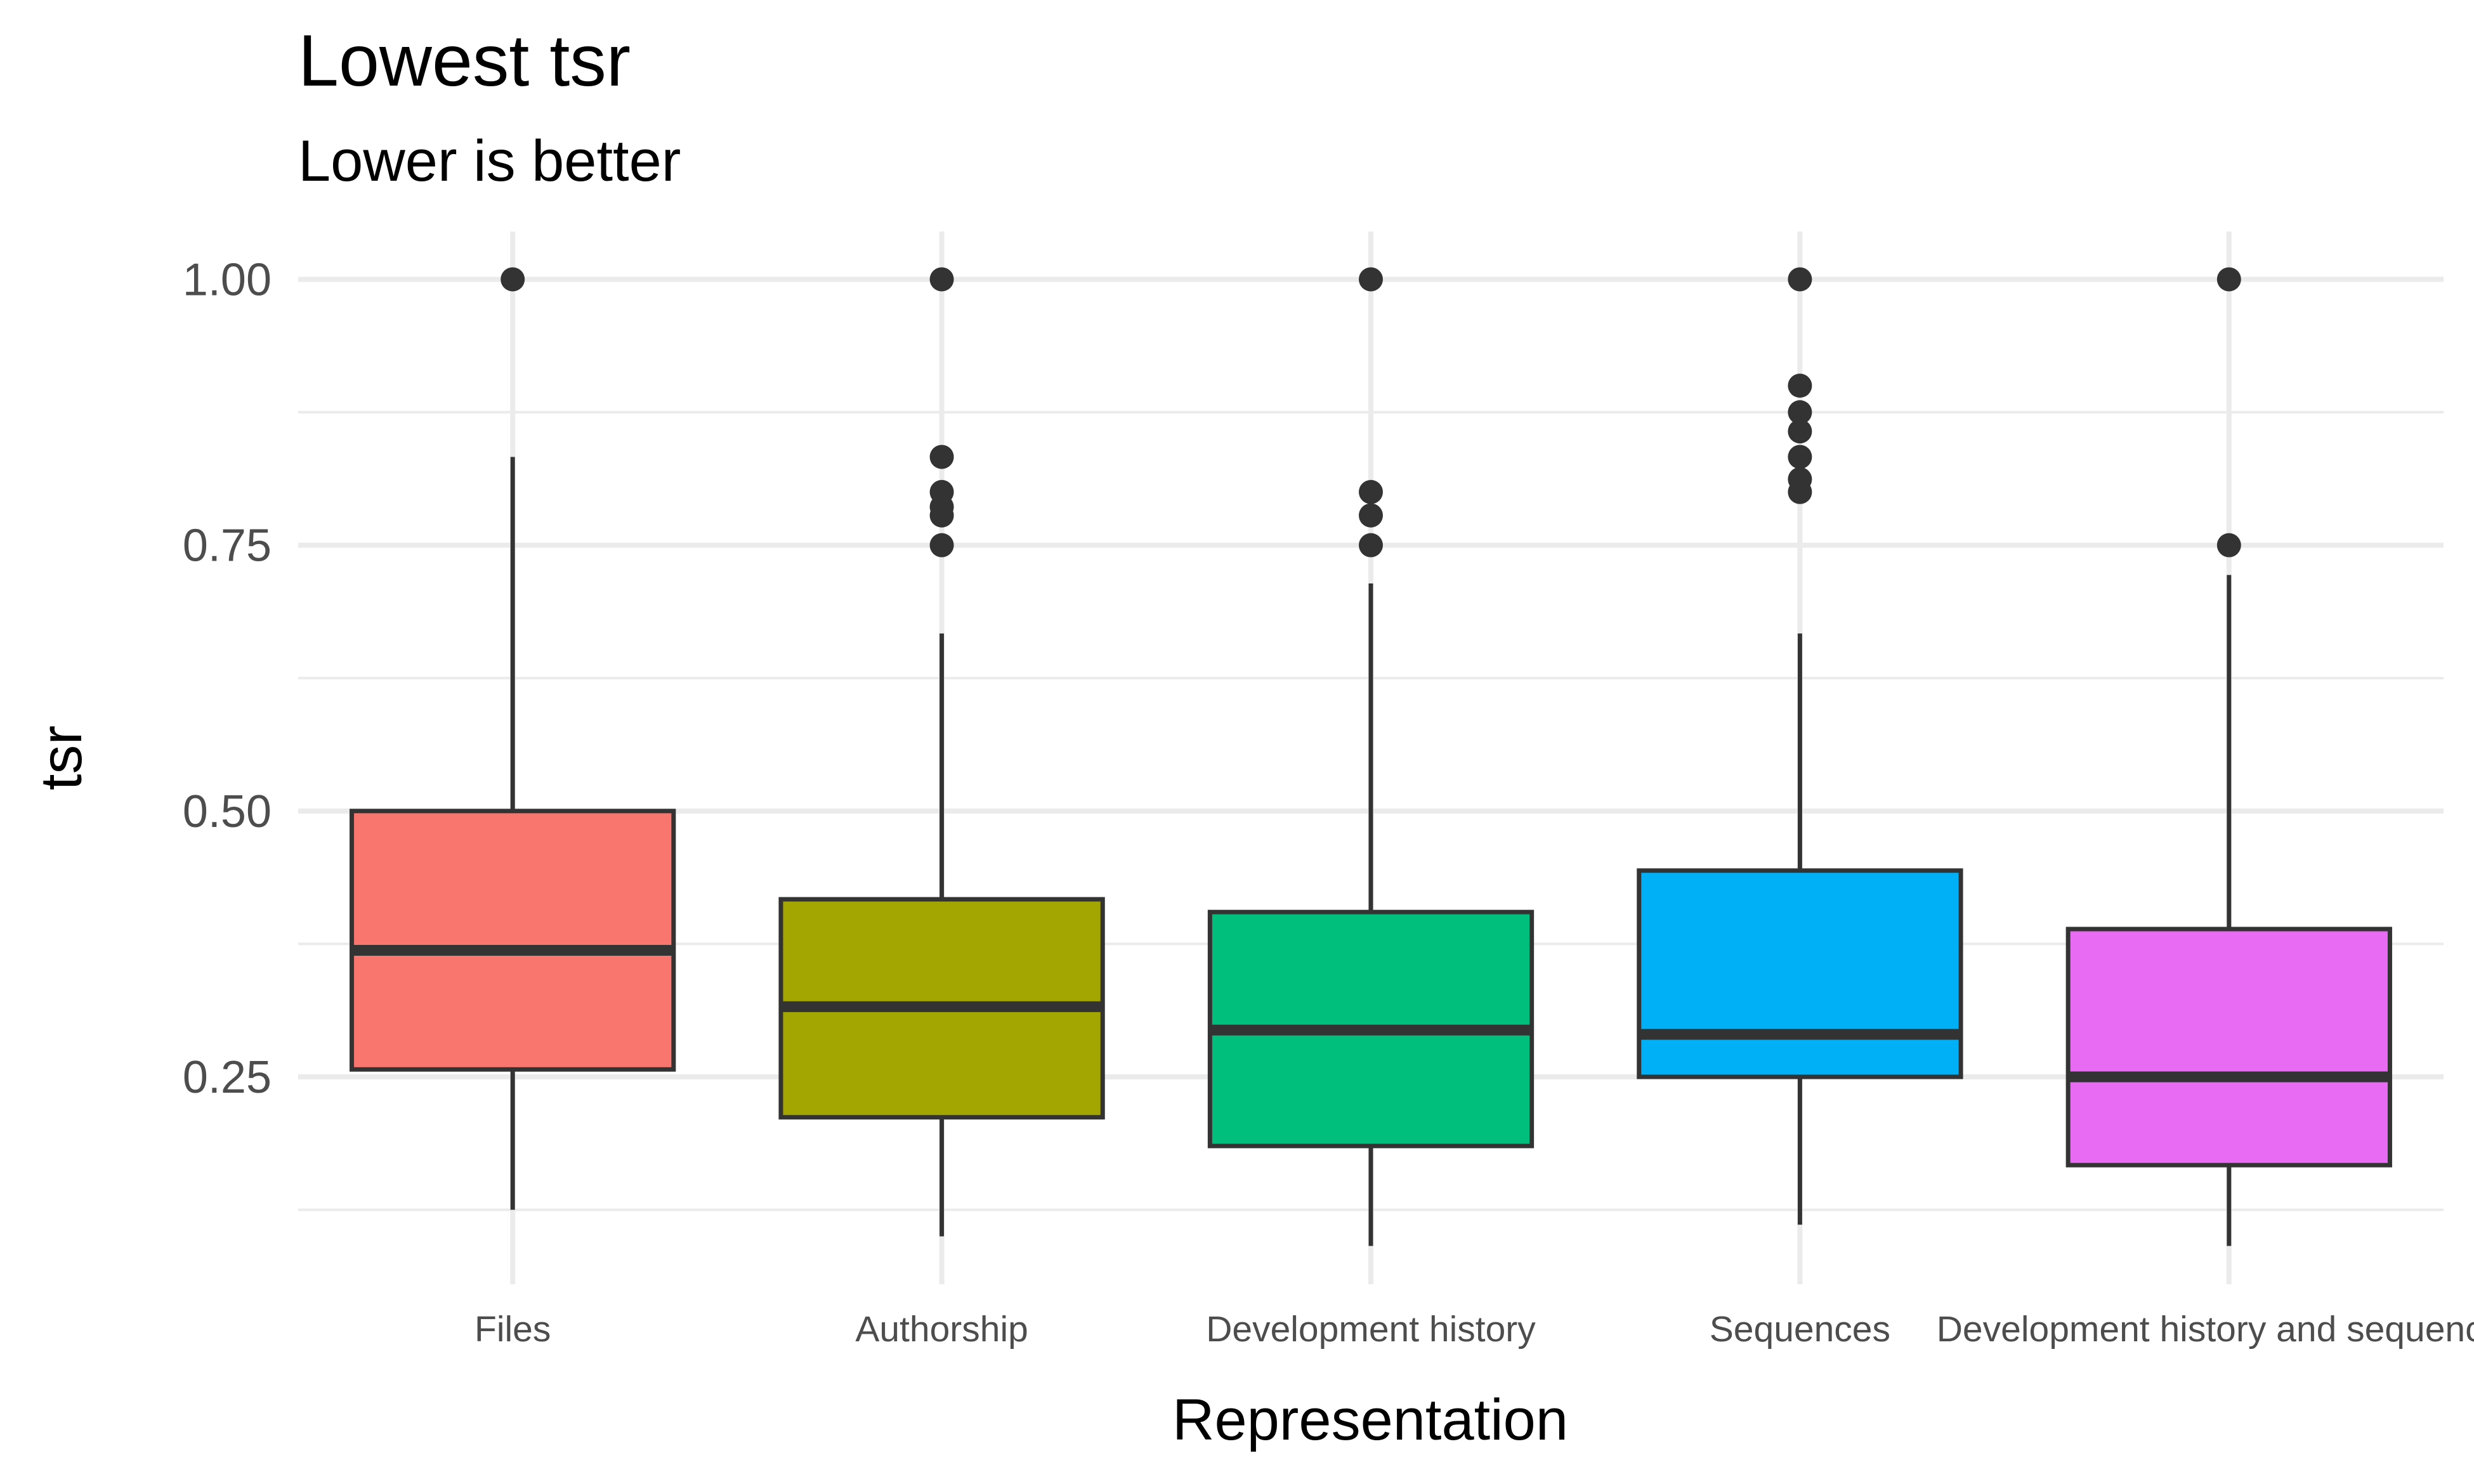  Describe the element at coordinates (61, 758) in the screenshot. I see `y-axis-title: tsr` at that location.